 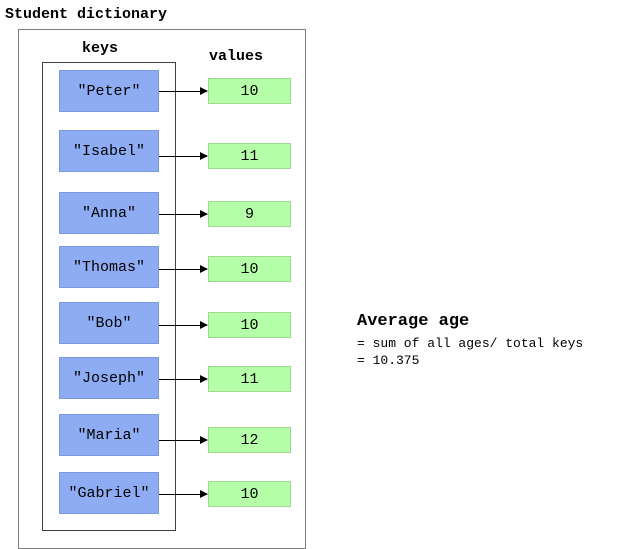 I want to click on value-label: 9, so click(x=249, y=214).